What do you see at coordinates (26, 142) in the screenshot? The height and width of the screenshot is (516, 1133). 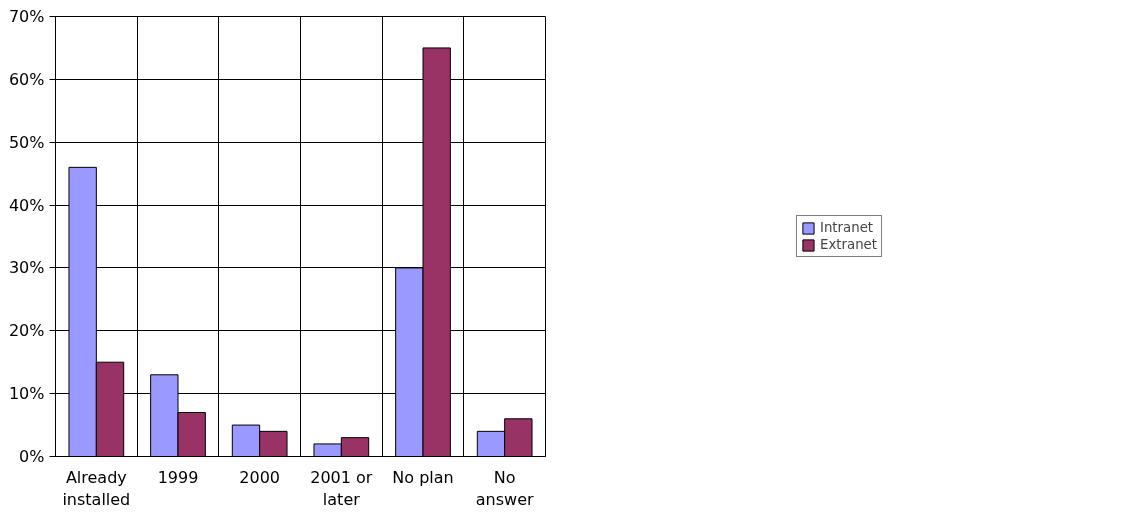 I see `y-tick-label: 50%` at bounding box center [26, 142].